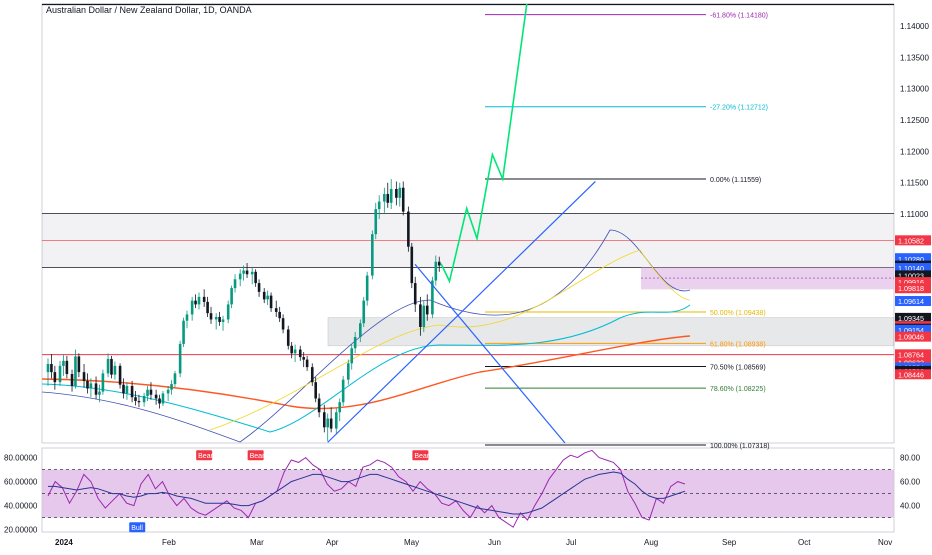 The image size is (932, 555). What do you see at coordinates (21, 530) in the screenshot?
I see `rsi-axis-tick-left: 20.00000` at bounding box center [21, 530].